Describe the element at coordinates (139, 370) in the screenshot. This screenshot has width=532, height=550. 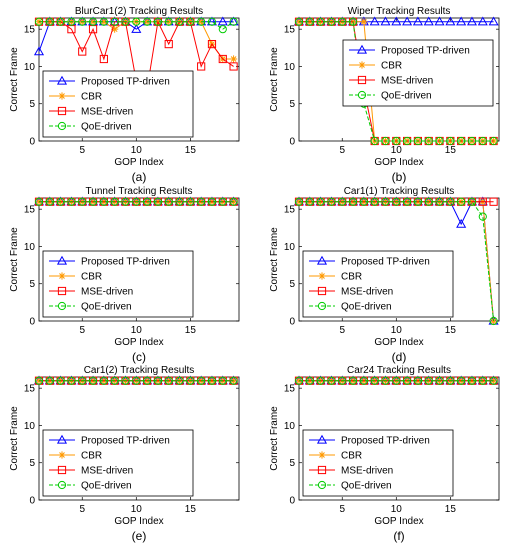
I see `chart-title: Car1(2) Tracking Results` at that location.